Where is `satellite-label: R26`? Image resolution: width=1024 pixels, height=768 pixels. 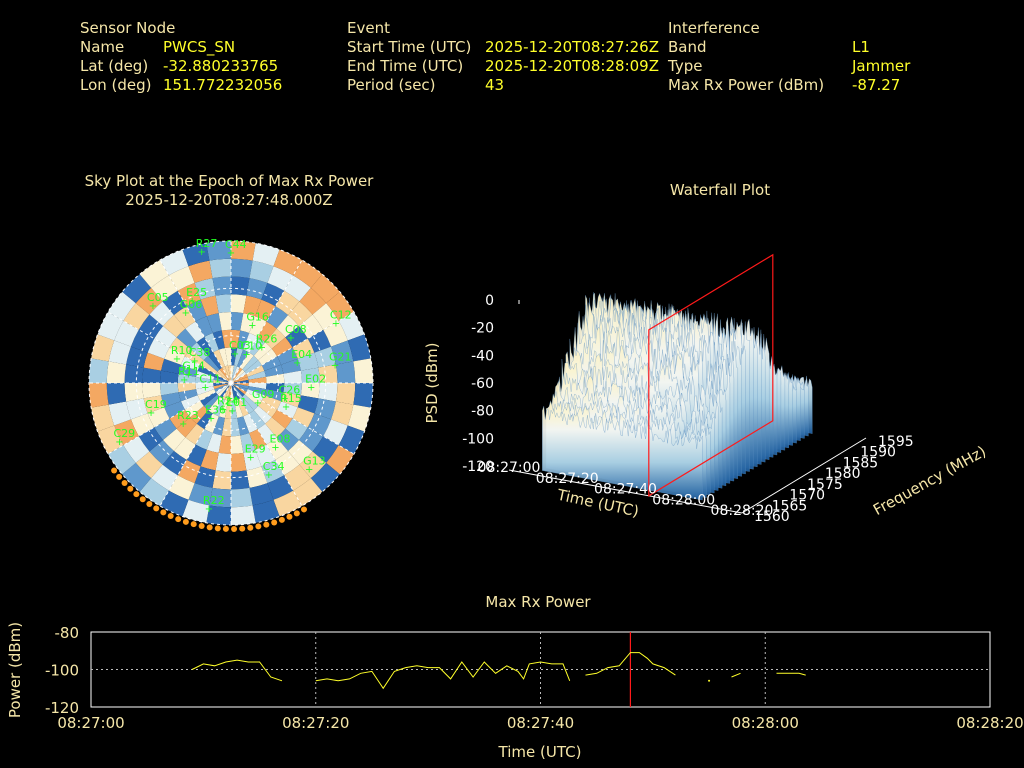 satellite-label: R26 is located at coordinates (267, 338).